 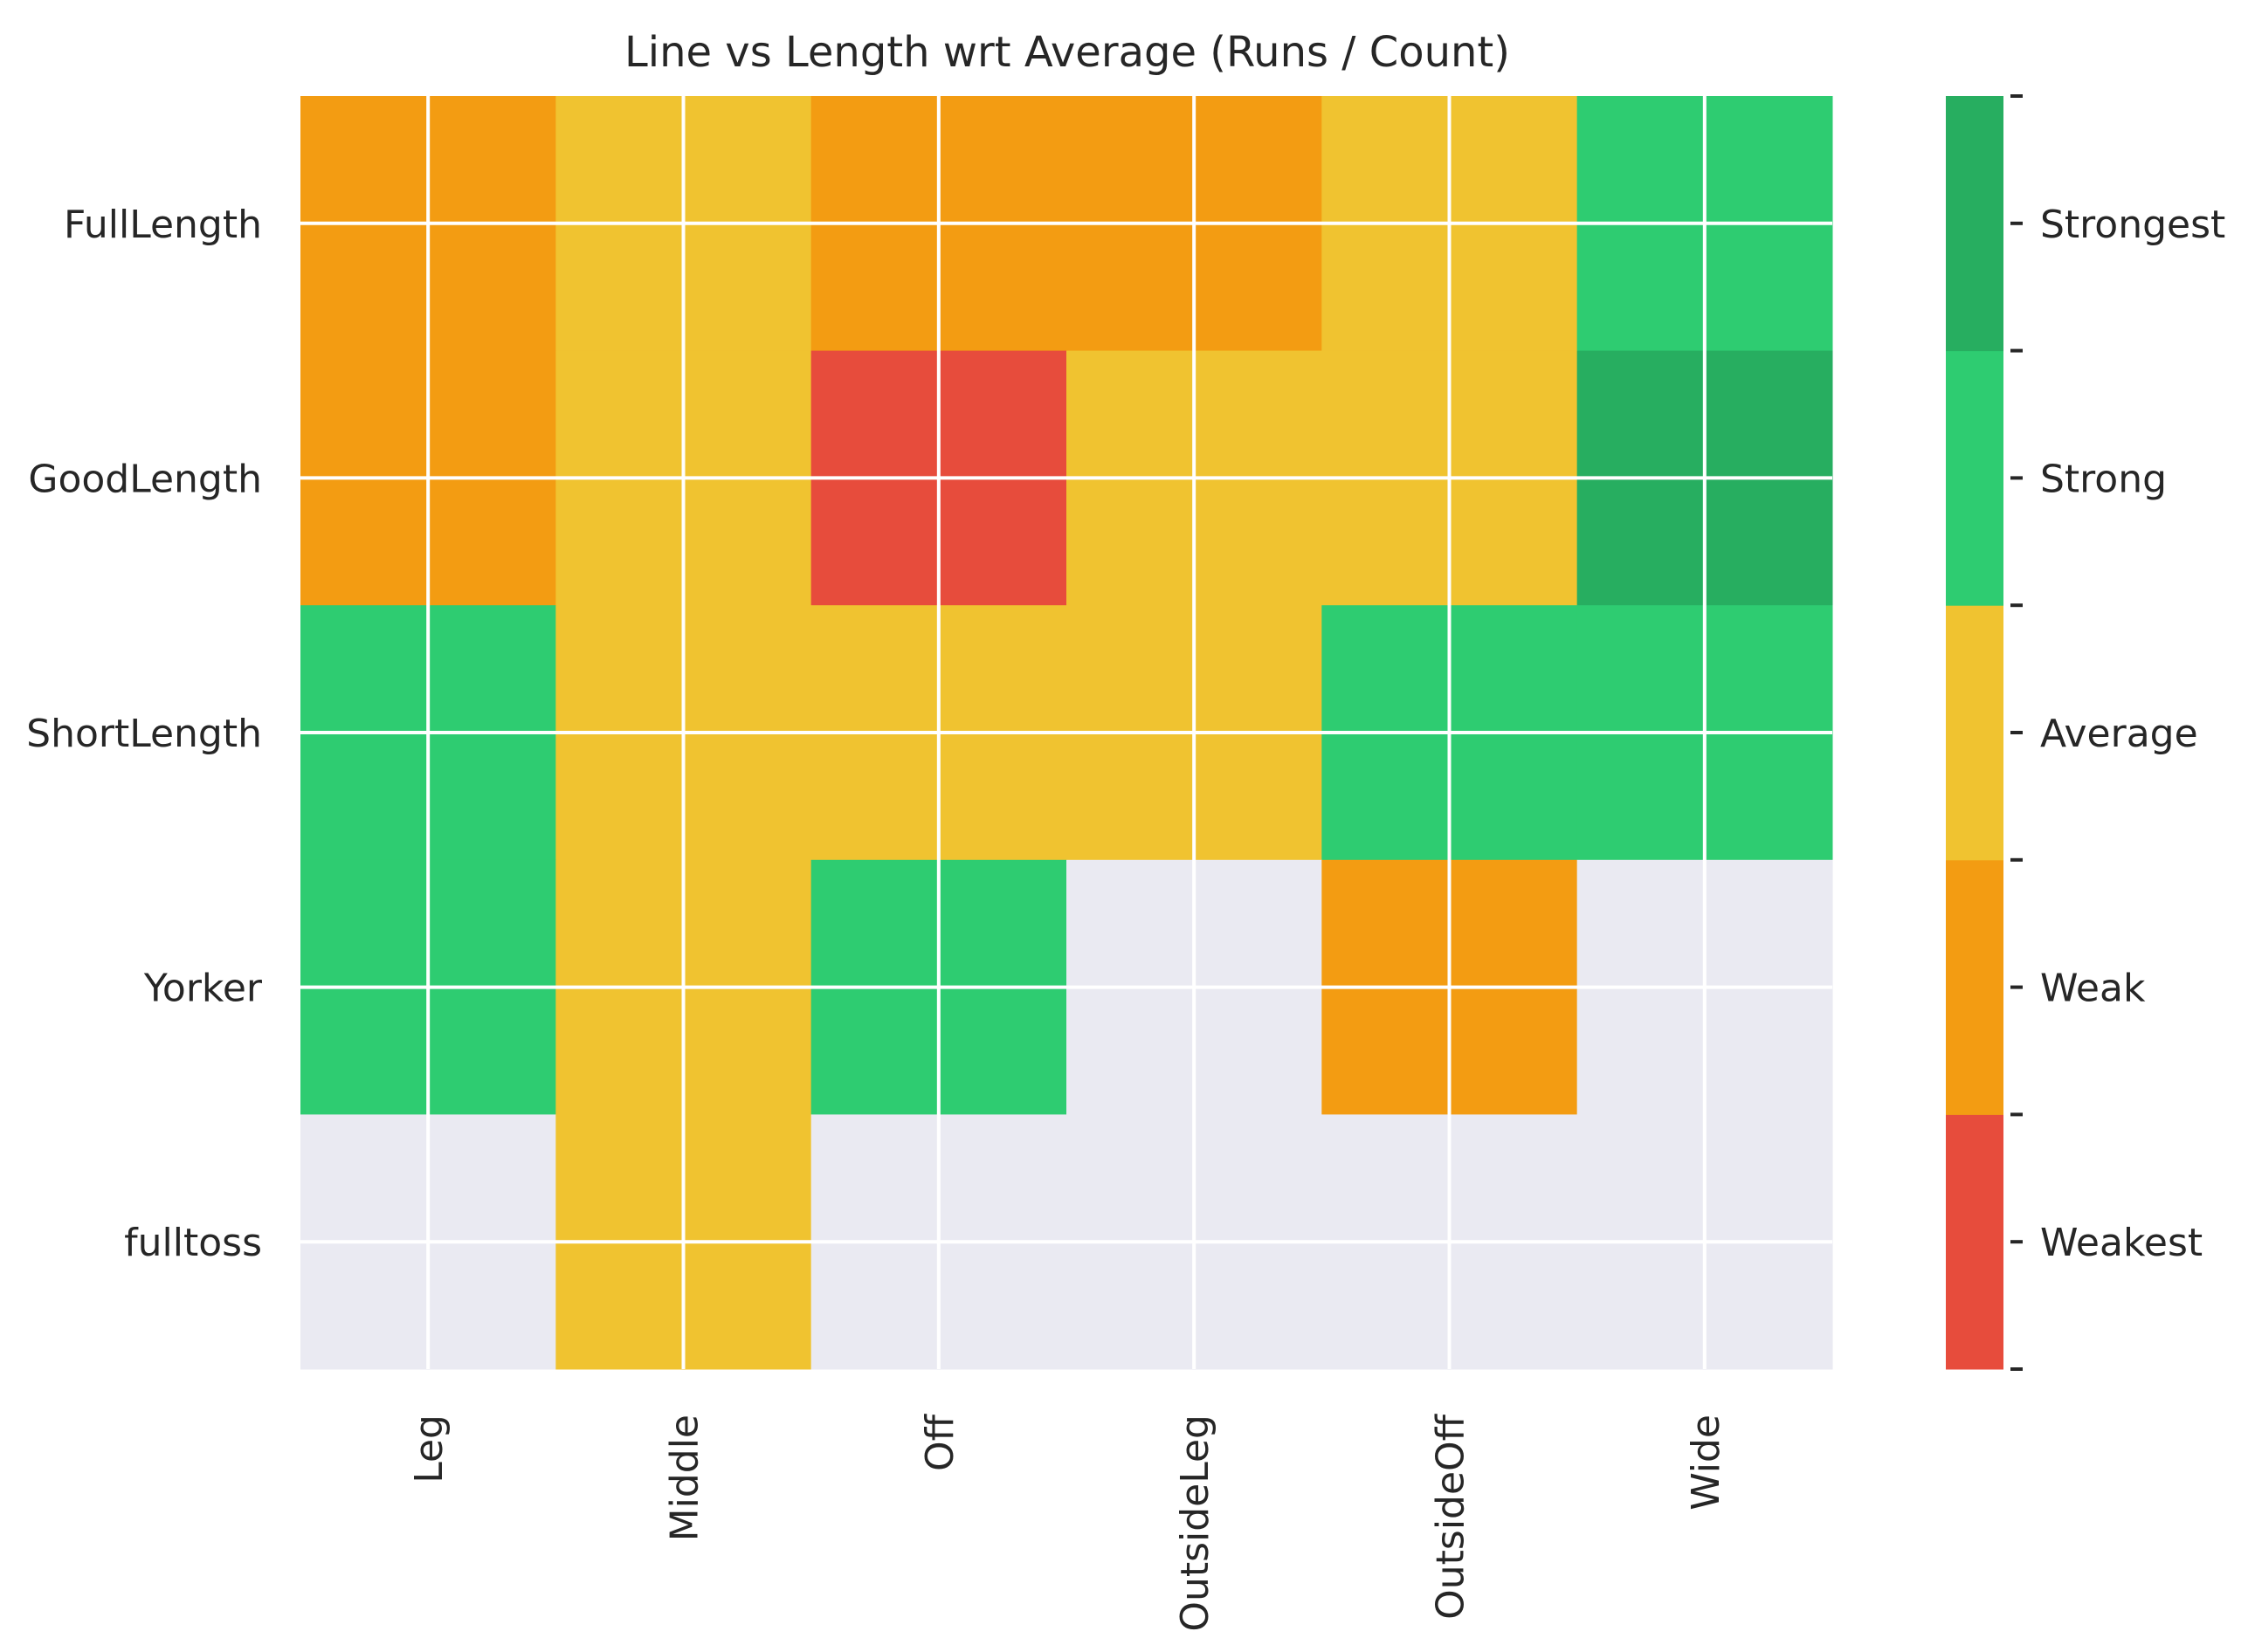 What do you see at coordinates (2119, 734) in the screenshot?
I see `colorbar-label-average: Average` at bounding box center [2119, 734].